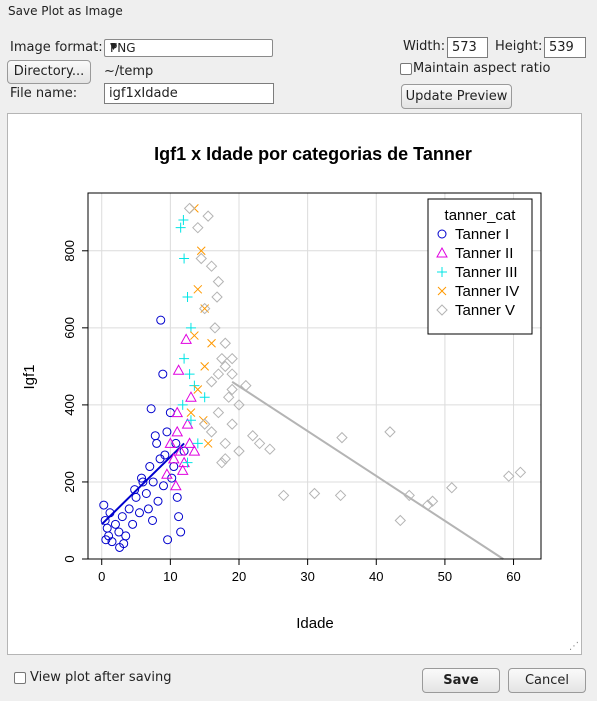 This screenshot has height=701, width=597. I want to click on x-tick-label: 10, so click(170, 576).